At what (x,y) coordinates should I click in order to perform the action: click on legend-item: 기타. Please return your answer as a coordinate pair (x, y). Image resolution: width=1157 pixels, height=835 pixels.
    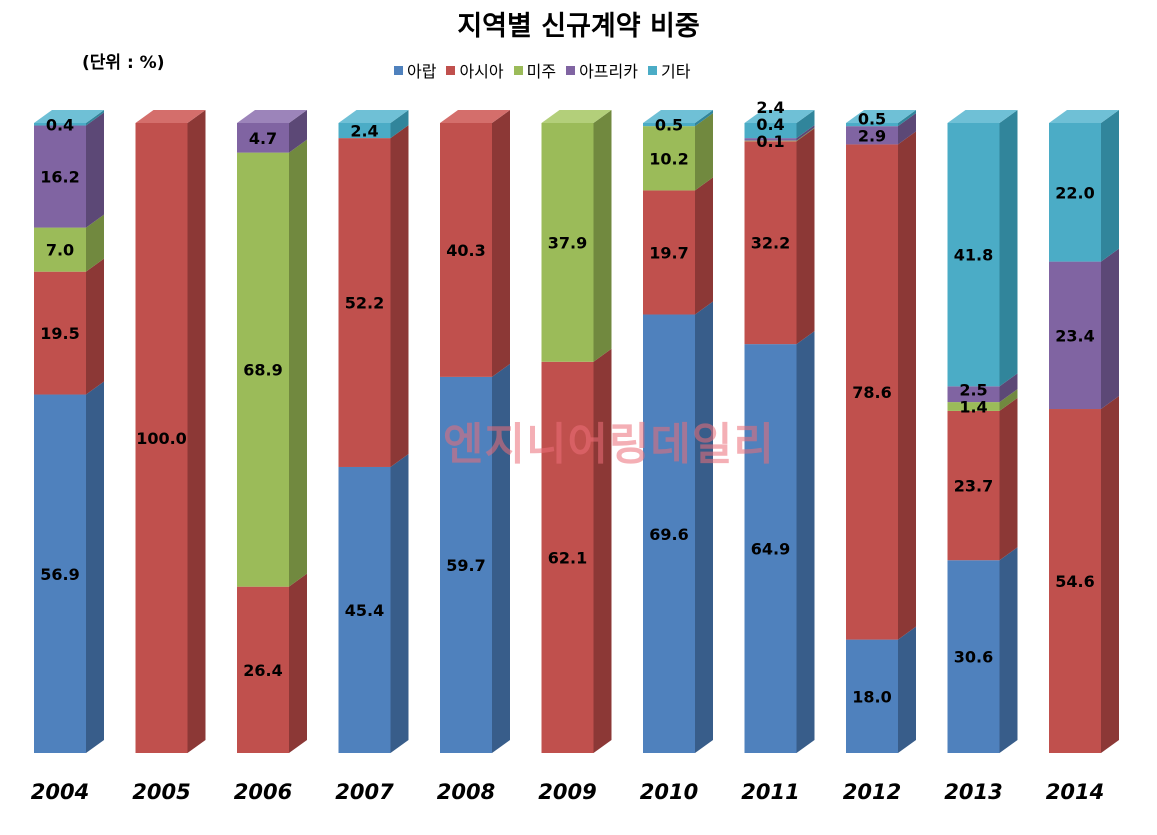
    Looking at the image, I should click on (668, 70).